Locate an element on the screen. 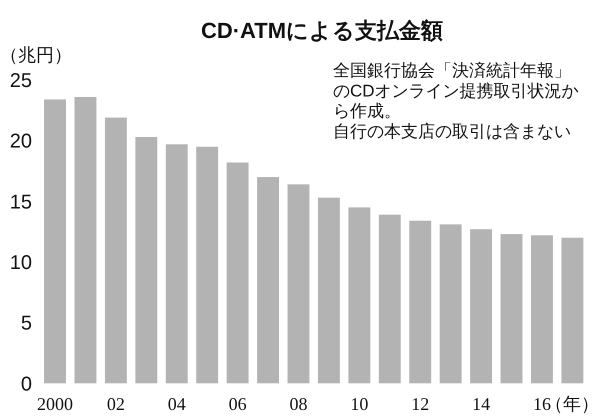 The width and height of the screenshot is (600, 419). y-tick-label: 0 is located at coordinates (26, 384).